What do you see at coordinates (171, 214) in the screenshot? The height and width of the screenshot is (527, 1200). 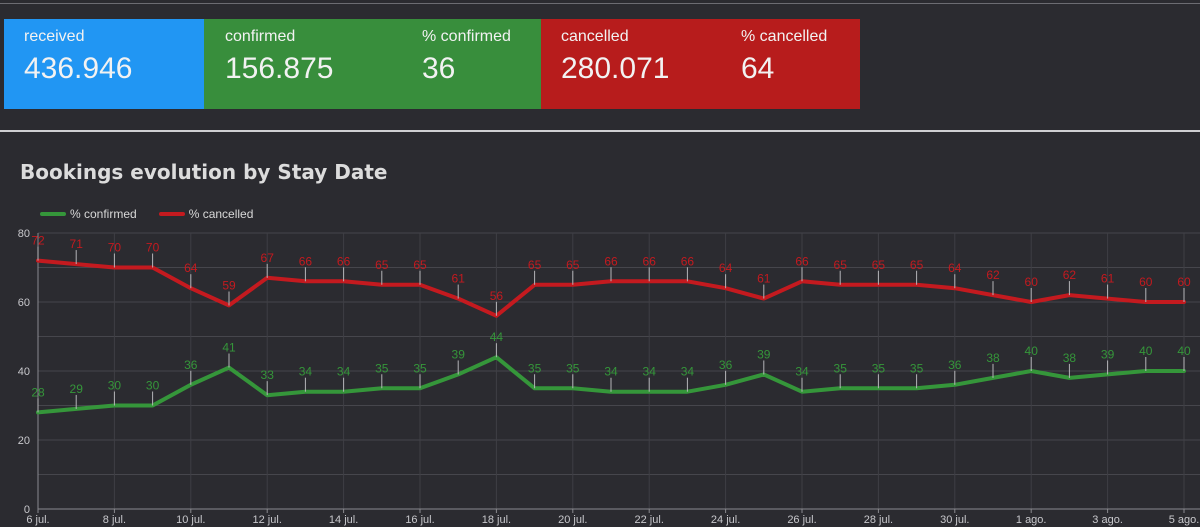 I see `legend-swatch-cancelled` at bounding box center [171, 214].